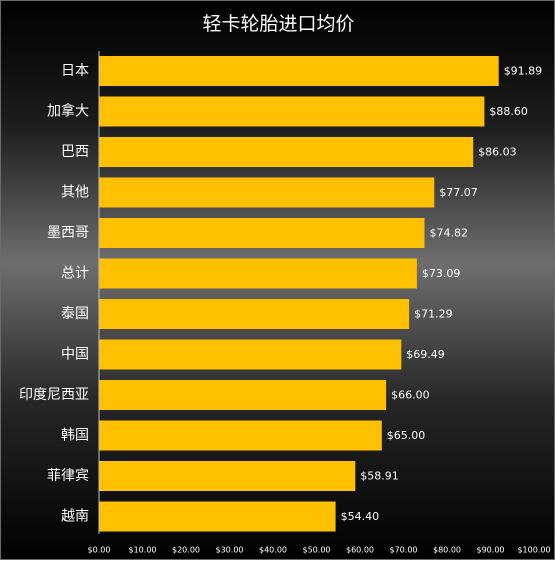  I want to click on category-label: 中国, so click(75, 355).